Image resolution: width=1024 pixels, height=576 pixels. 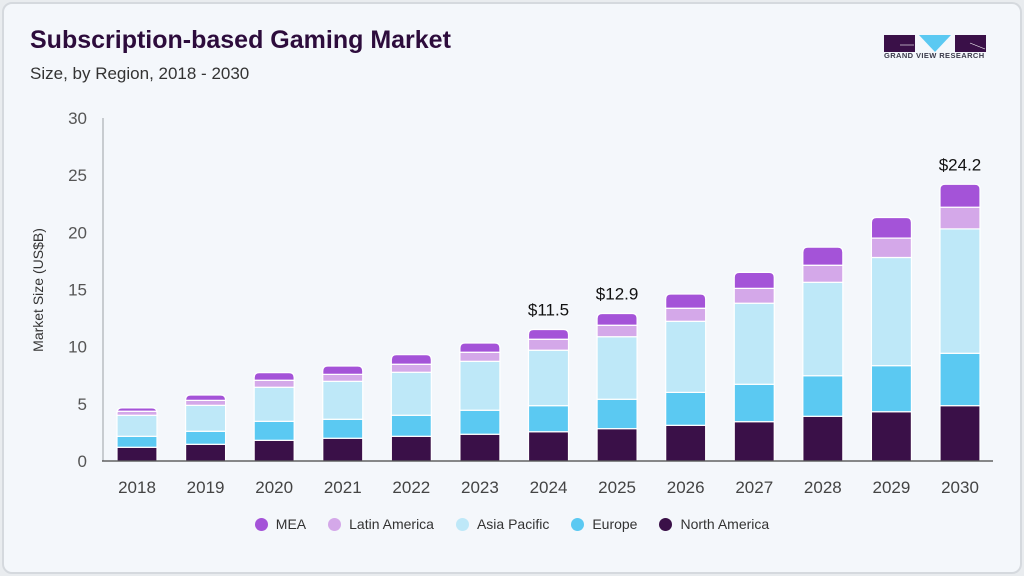 I want to click on y-tick-label: 10, so click(x=77, y=347).